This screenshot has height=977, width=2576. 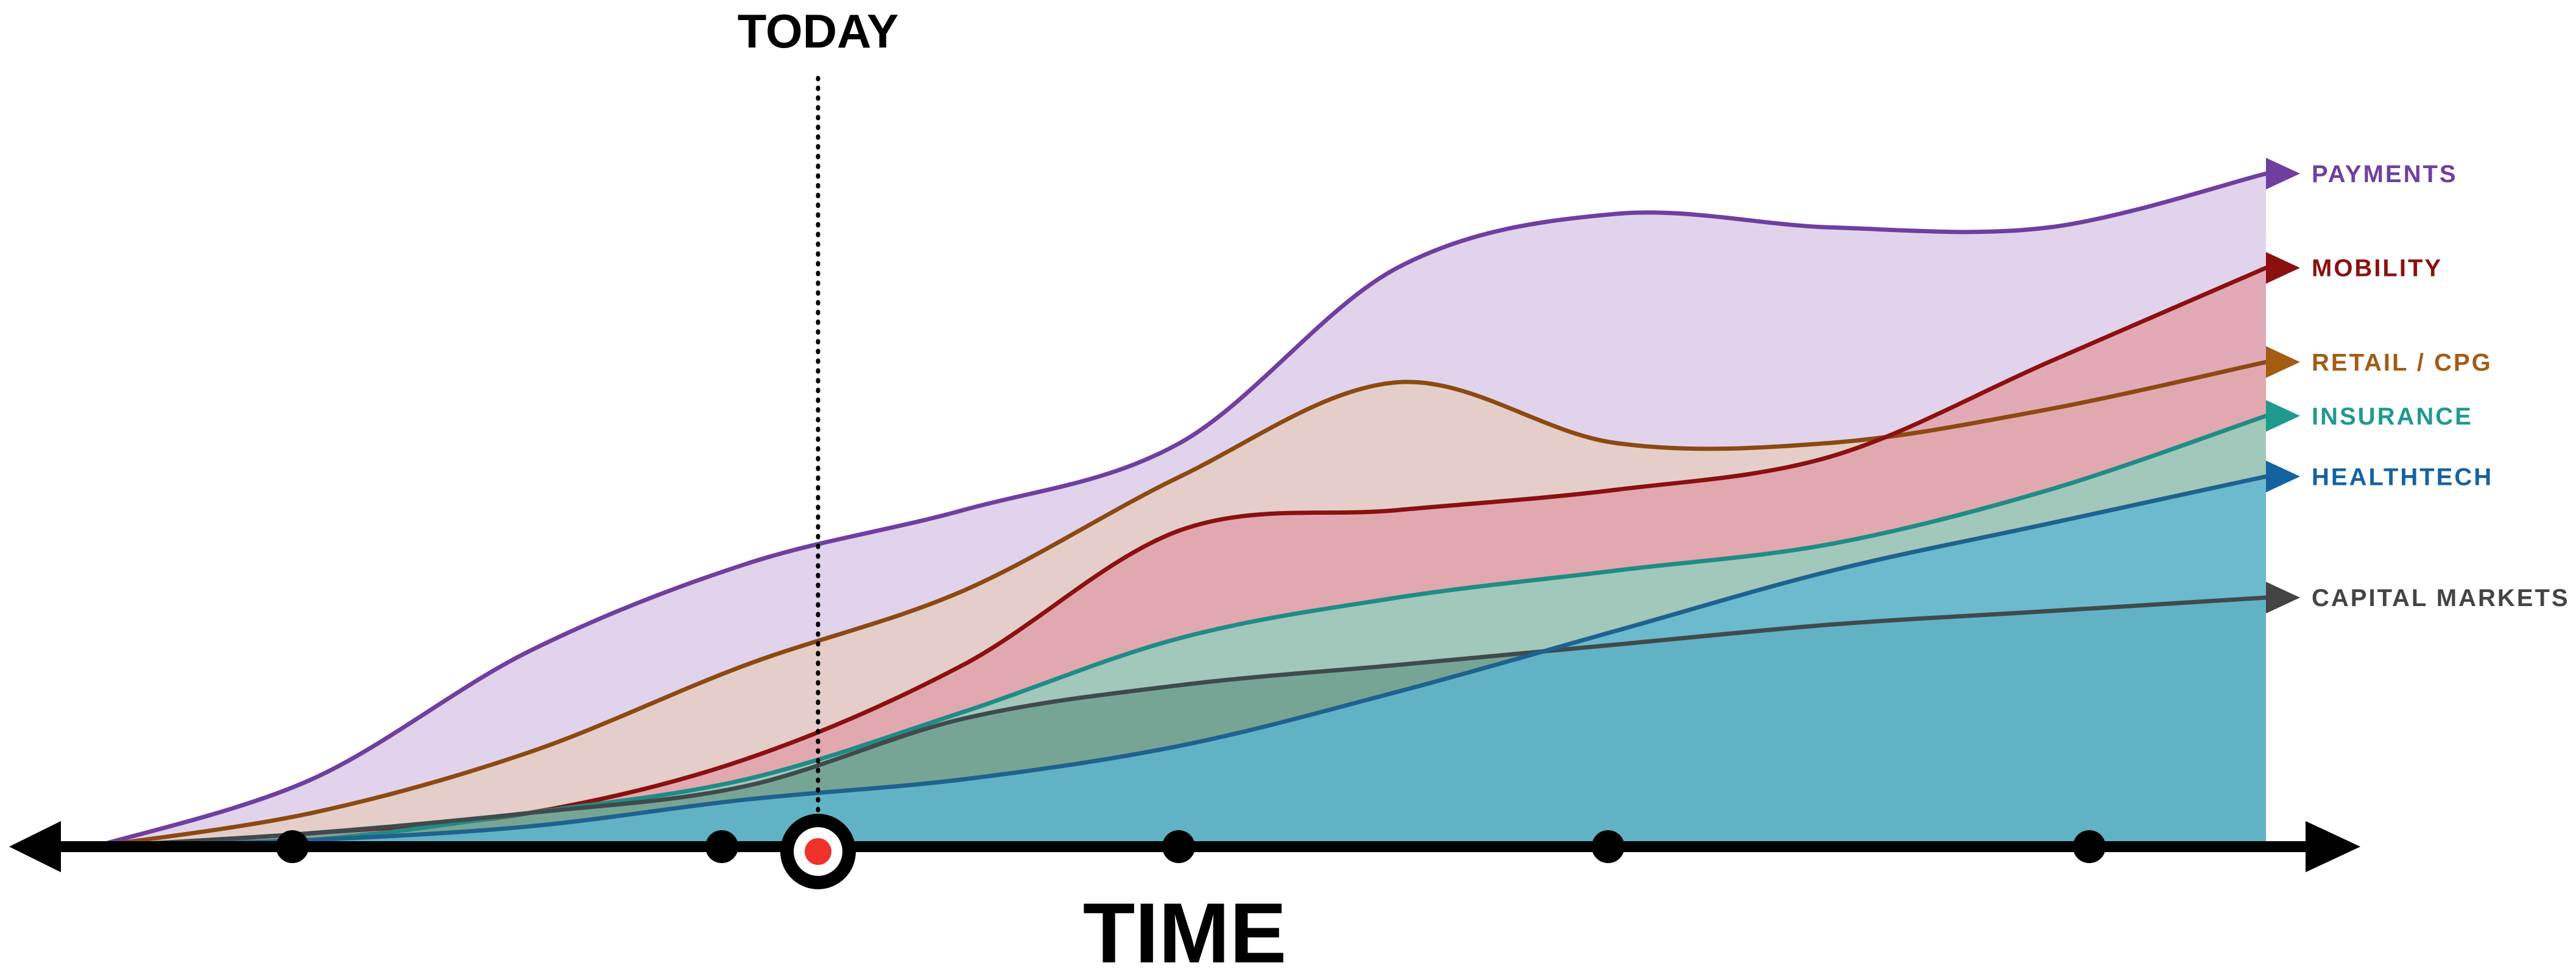 What do you see at coordinates (2377, 268) in the screenshot?
I see `legend-label-mobility: MOBILITY` at bounding box center [2377, 268].